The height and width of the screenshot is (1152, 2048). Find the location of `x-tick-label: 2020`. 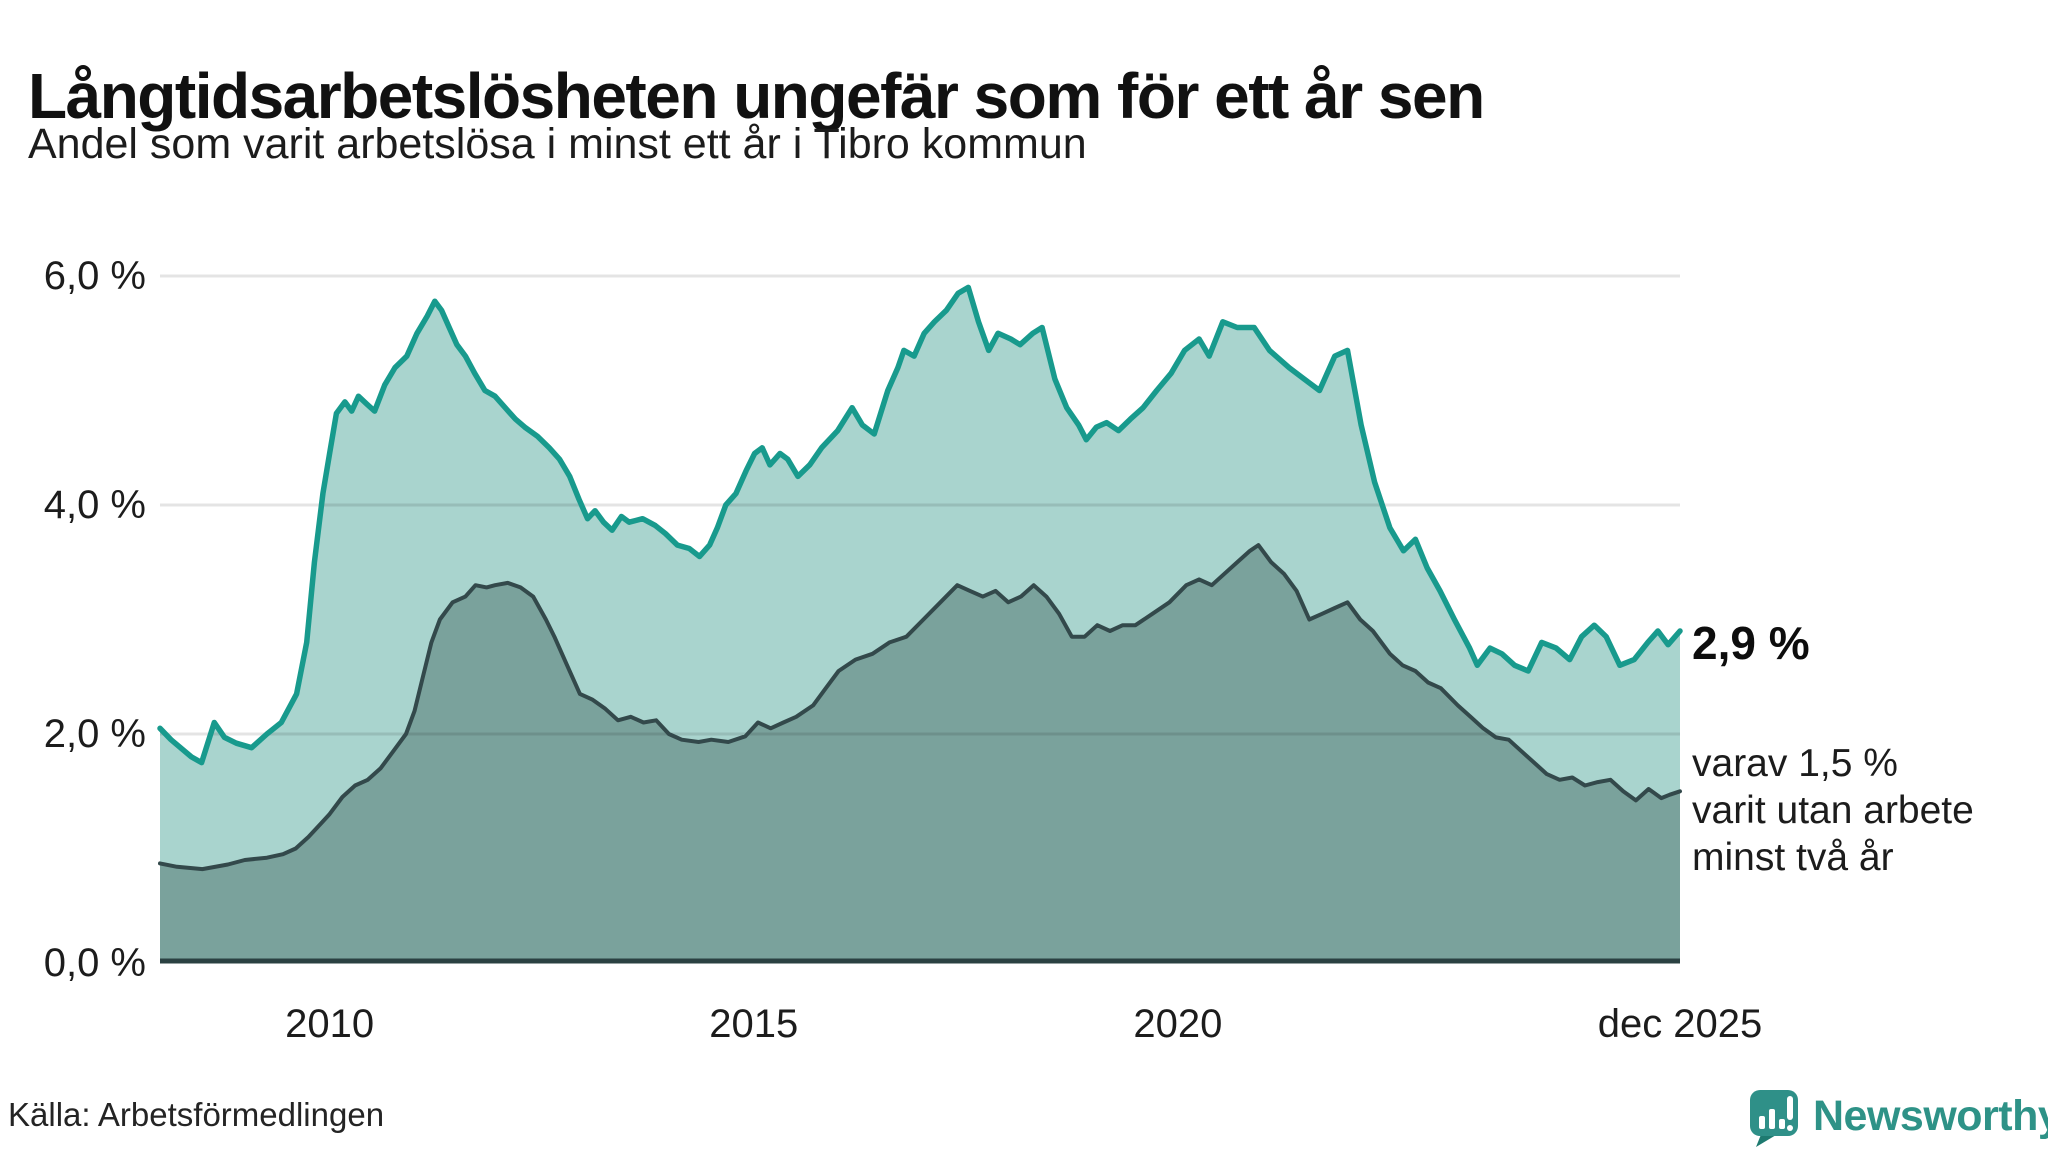

x-tick-label: 2020 is located at coordinates (1178, 1024).